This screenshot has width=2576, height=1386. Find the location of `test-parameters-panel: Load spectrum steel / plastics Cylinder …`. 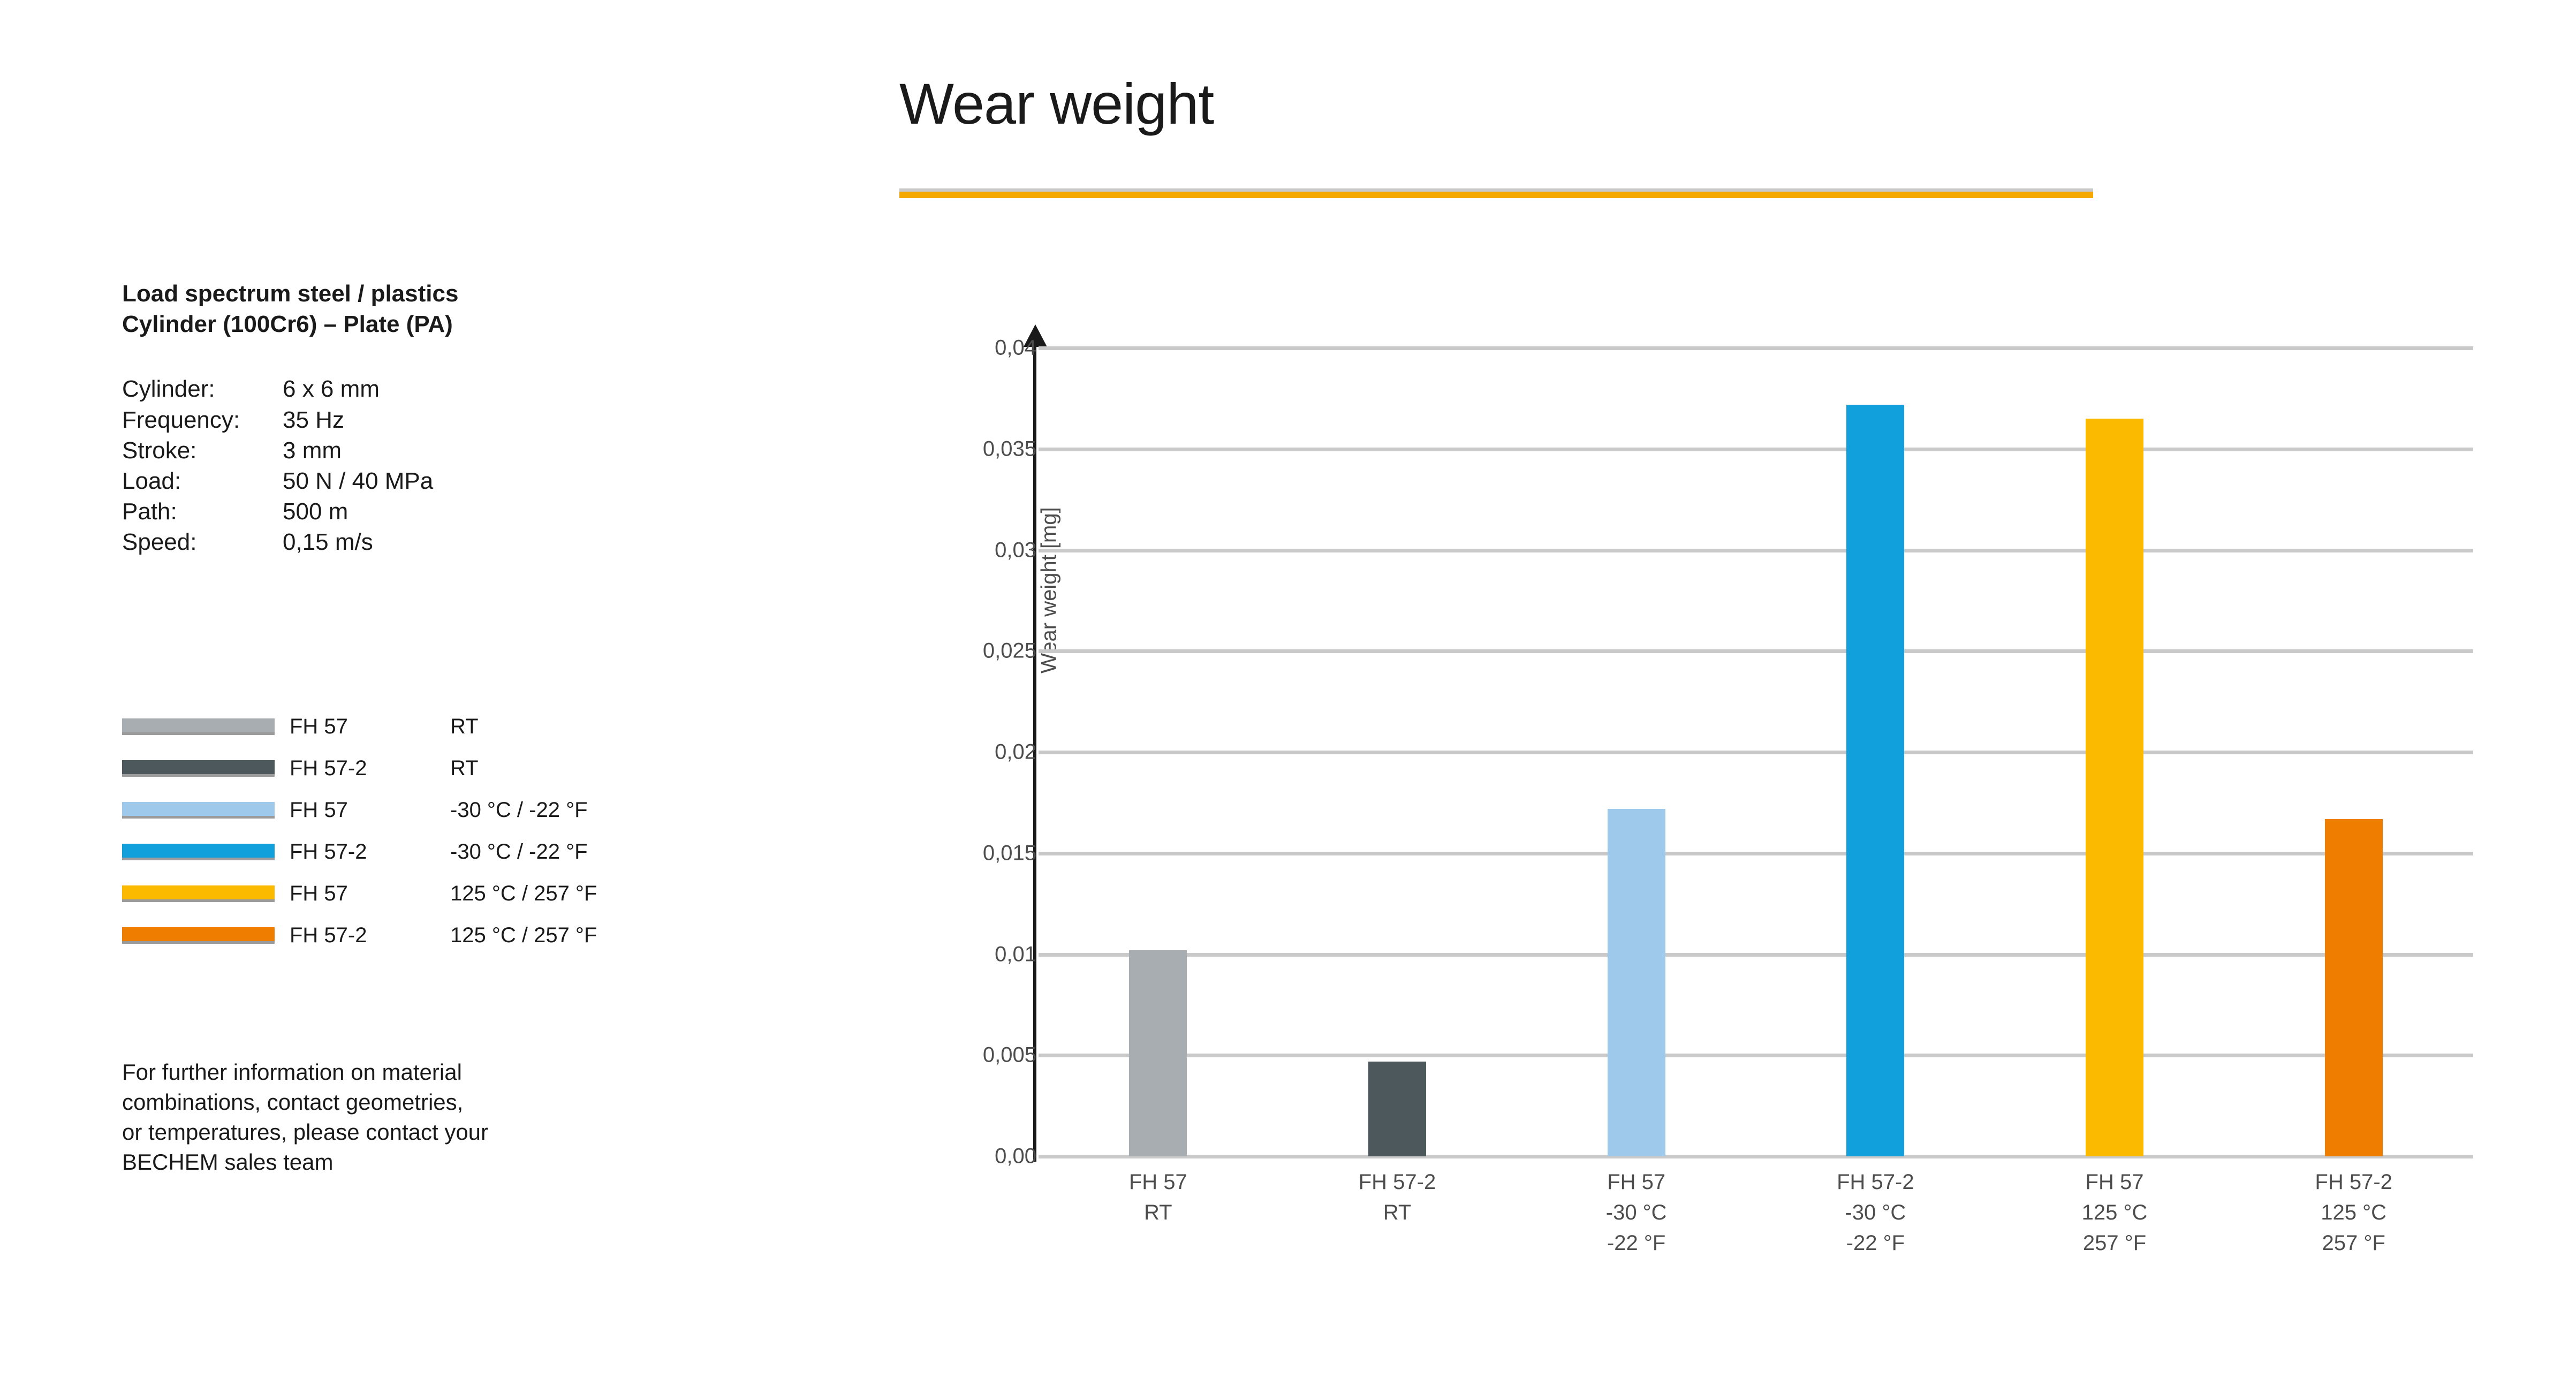

test-parameters-panel: Load spectrum steel / plastics Cylinder … is located at coordinates (478, 418).